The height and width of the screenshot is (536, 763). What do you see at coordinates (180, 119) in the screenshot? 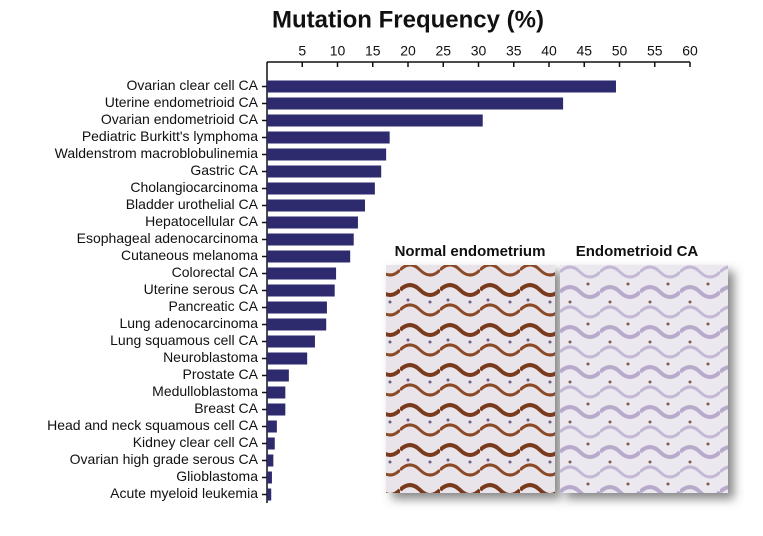
I see `y-tick-label: Ovarian endometrioid CA` at bounding box center [180, 119].